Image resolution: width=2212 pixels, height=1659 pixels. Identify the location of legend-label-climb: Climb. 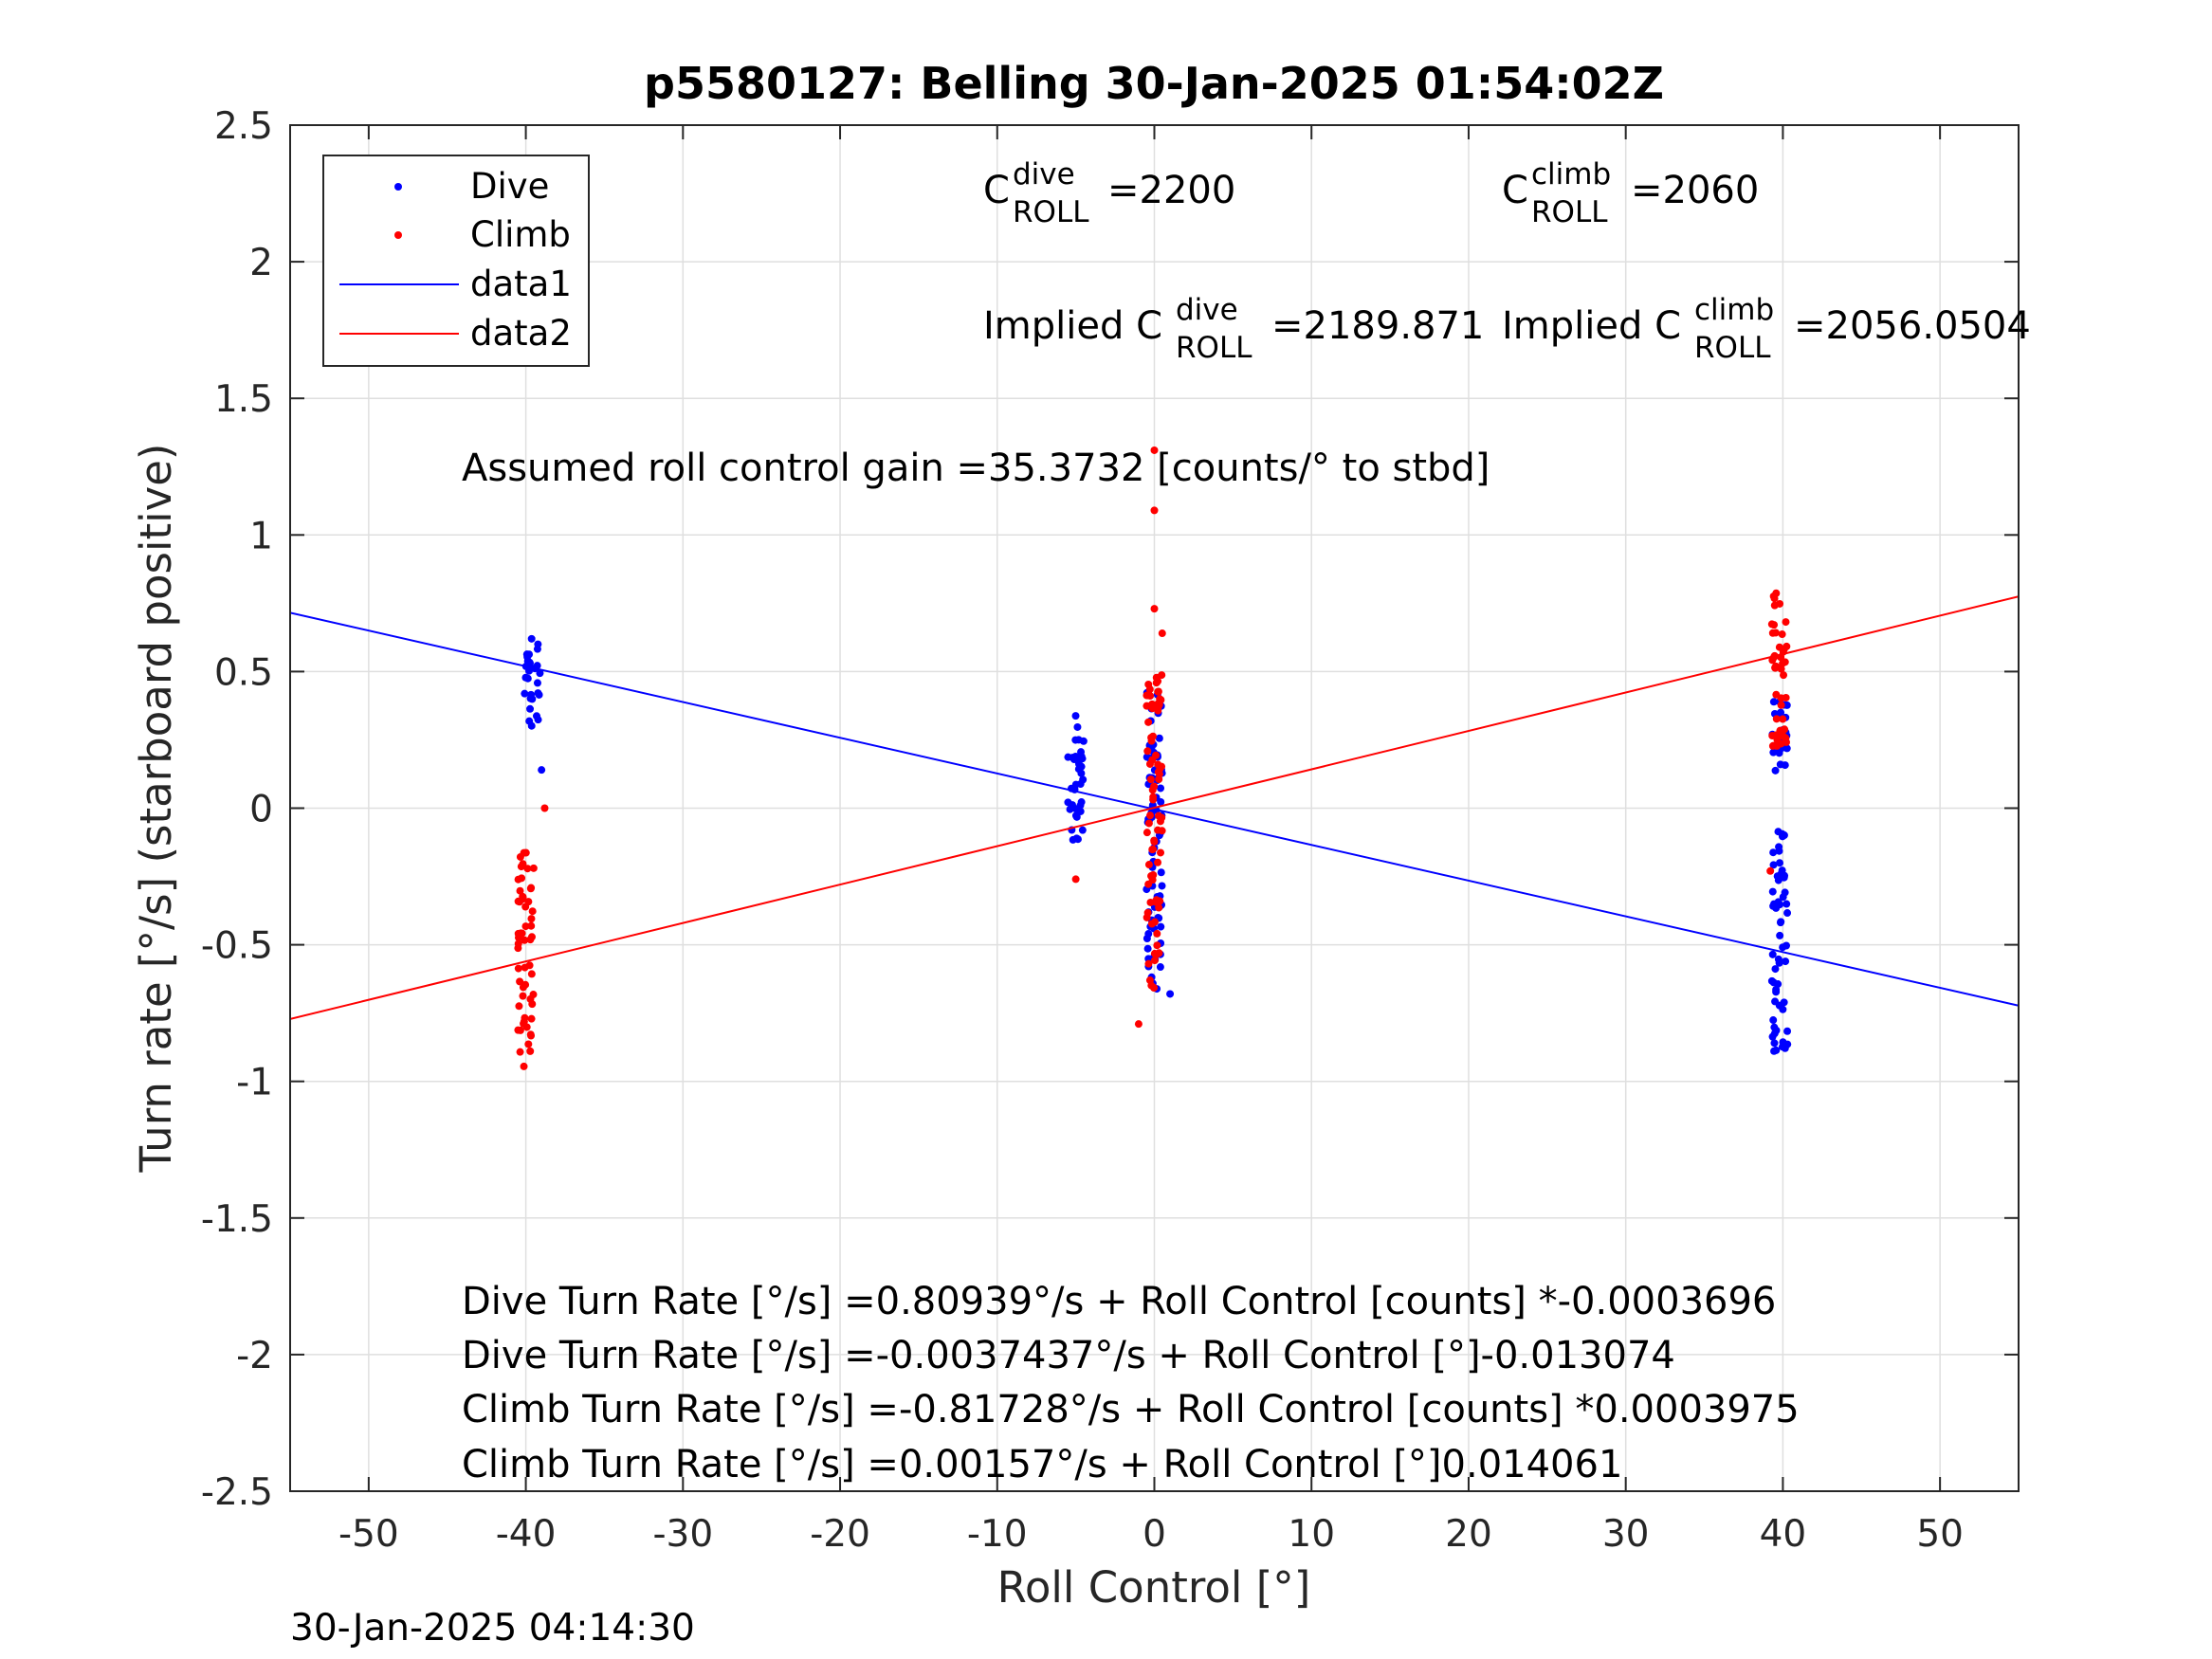
(520, 234).